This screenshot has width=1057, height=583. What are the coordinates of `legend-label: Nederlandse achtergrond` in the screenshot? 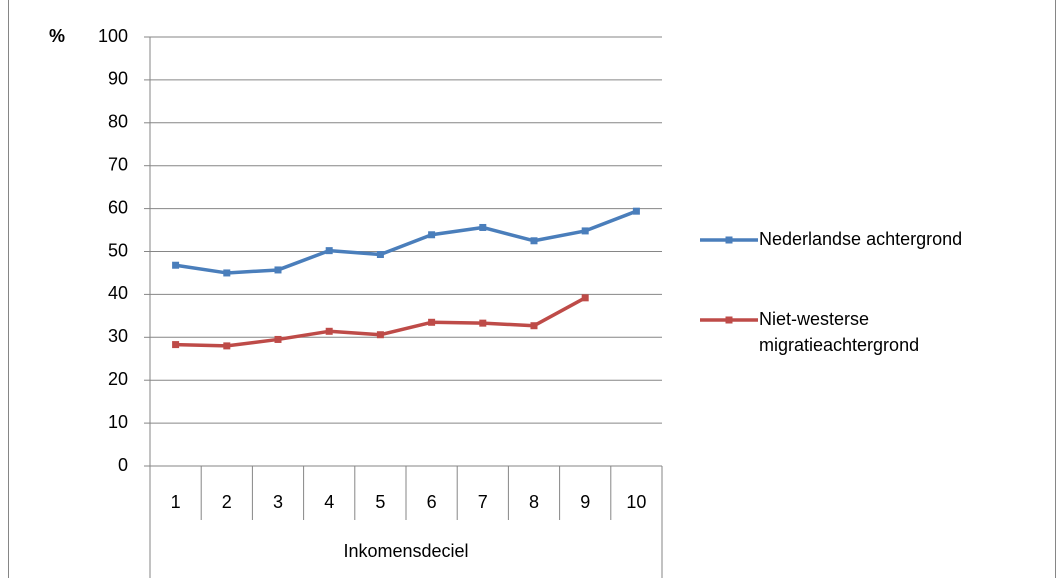 It's located at (861, 239).